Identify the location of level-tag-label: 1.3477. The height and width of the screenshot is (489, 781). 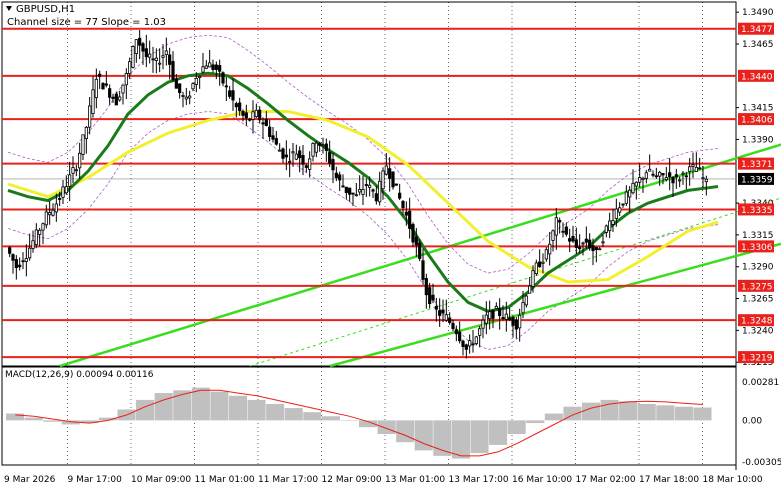
(757, 30).